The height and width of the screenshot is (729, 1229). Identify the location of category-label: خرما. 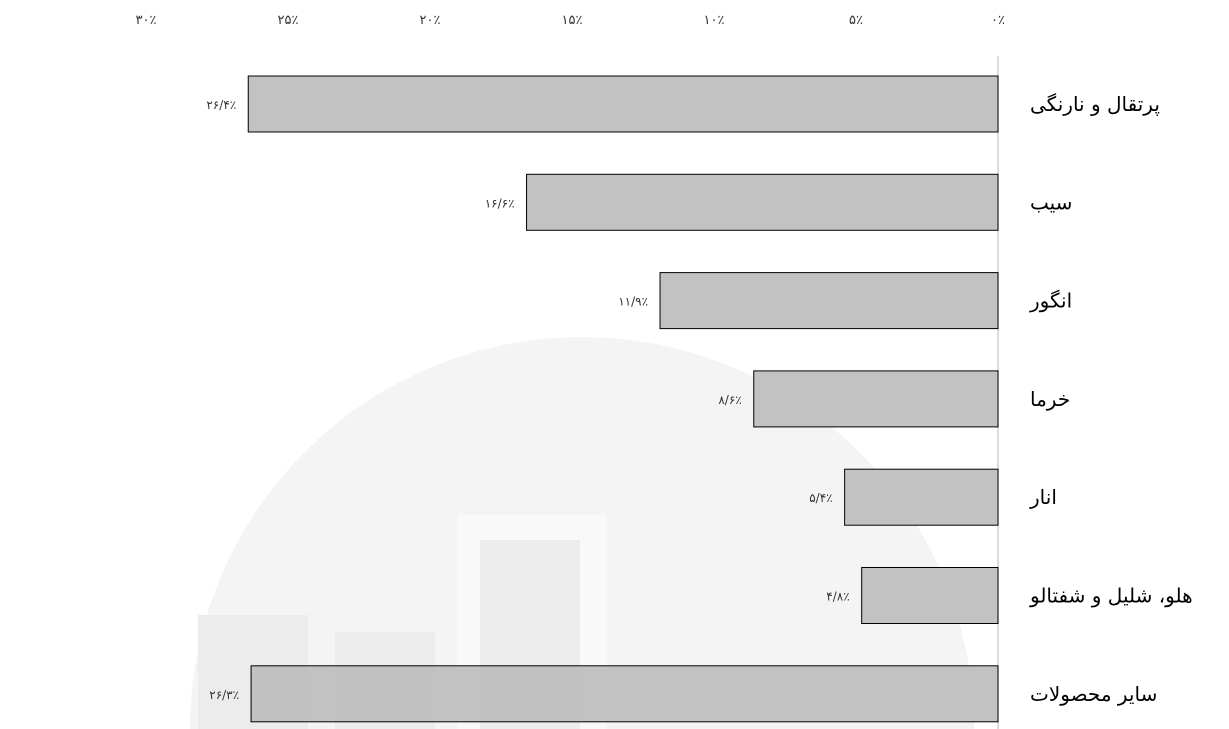
(1050, 399).